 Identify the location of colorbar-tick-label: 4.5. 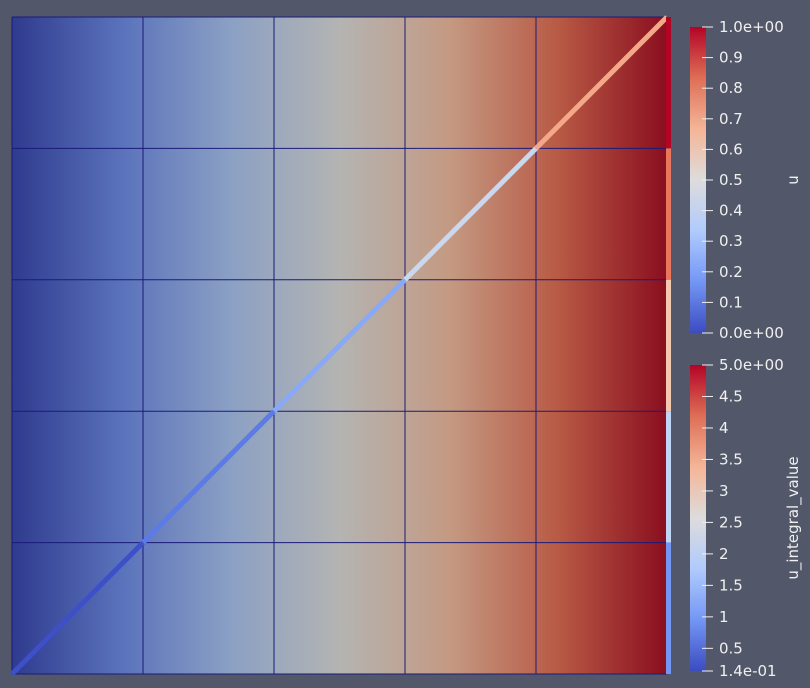
(731, 396).